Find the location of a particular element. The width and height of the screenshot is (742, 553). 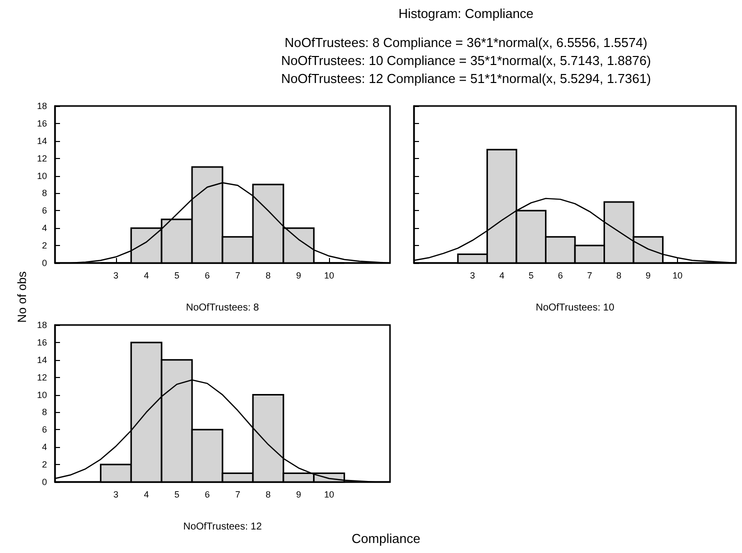

x-axis-title: NoOfTrustees: 10 is located at coordinates (575, 308).